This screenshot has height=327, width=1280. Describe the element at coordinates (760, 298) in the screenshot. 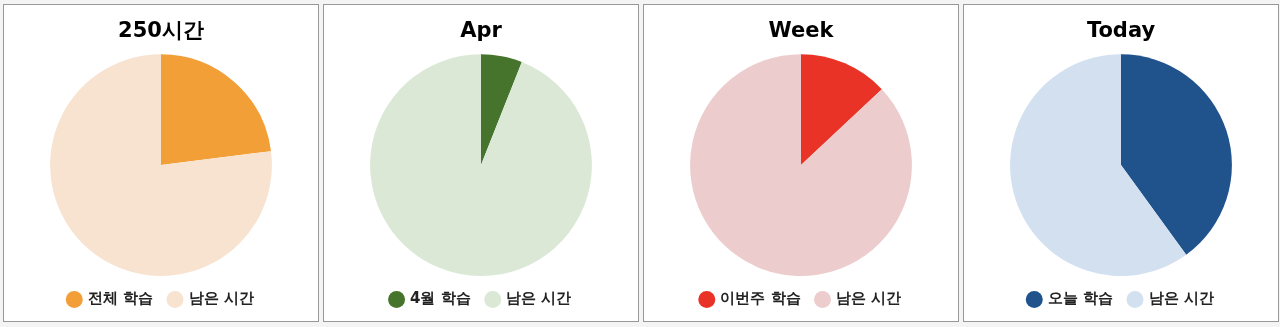

I see `legend-label: 이번주 학습` at that location.